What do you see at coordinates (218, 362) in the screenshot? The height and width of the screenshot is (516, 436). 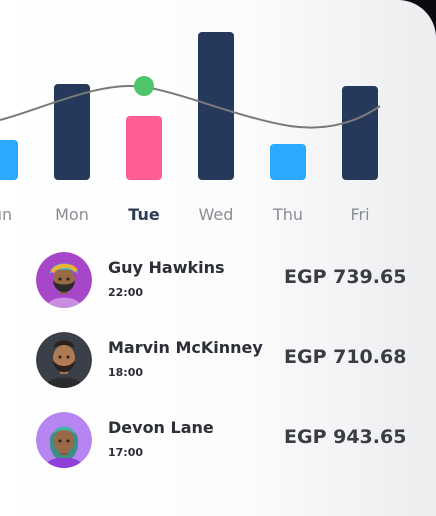 I see `transaction-row: Marvin McKinney 18:00 EGP 710.68` at bounding box center [218, 362].